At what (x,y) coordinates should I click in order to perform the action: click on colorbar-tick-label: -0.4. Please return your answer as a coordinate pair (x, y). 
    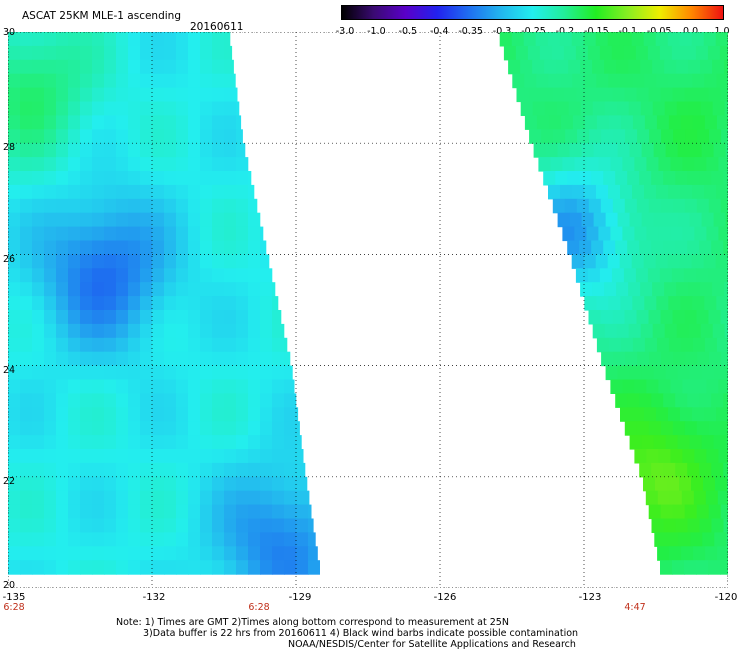
    Looking at the image, I should click on (439, 31).